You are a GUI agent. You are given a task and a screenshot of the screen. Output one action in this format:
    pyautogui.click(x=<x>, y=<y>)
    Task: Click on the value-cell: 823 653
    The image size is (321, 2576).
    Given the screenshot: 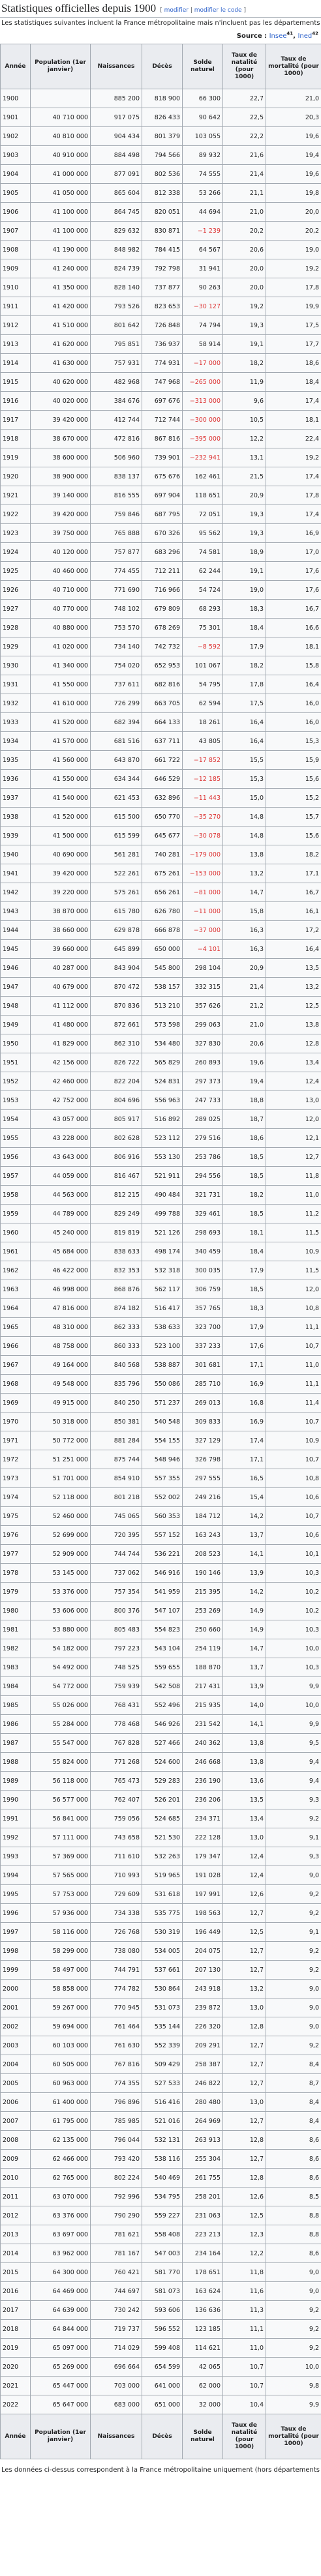 What is the action you would take?
    pyautogui.click(x=162, y=306)
    